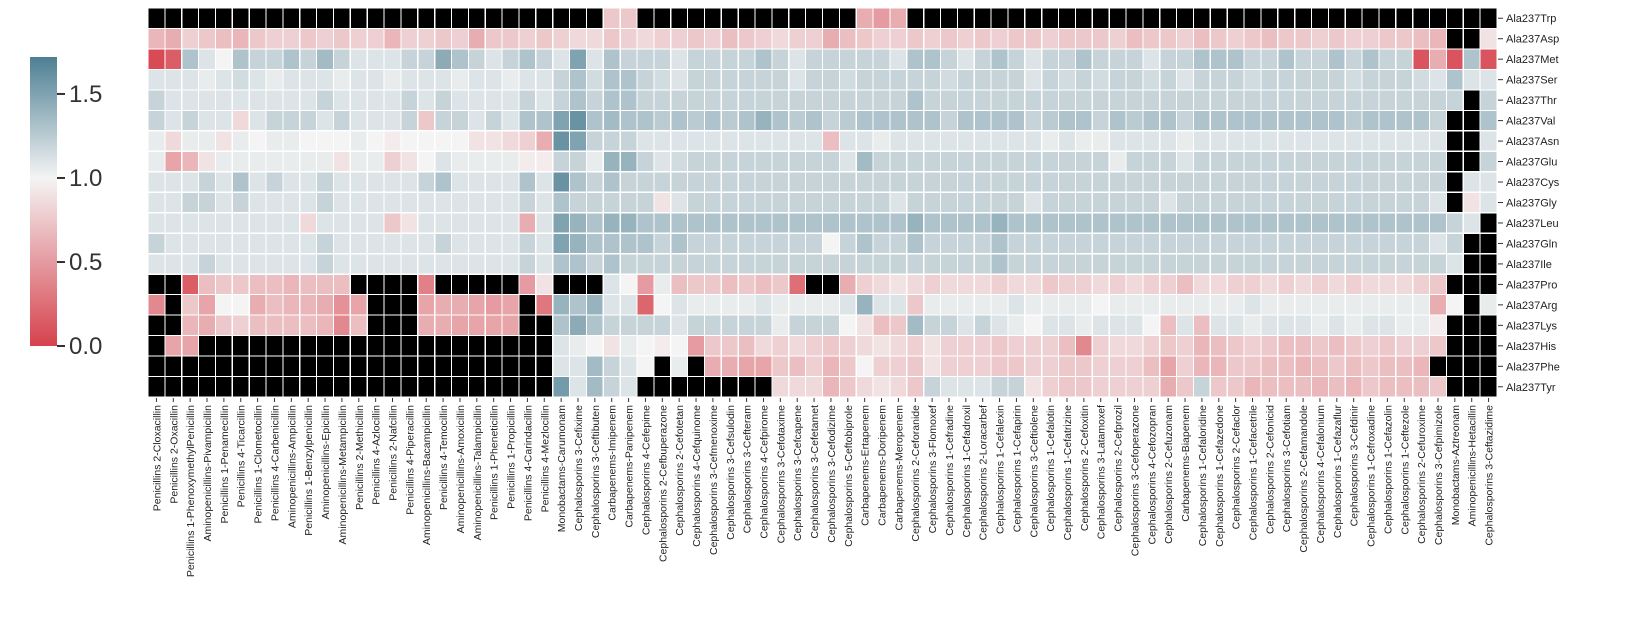  I want to click on column-label: Penicillins 4-Carbenicillin, so click(275, 463).